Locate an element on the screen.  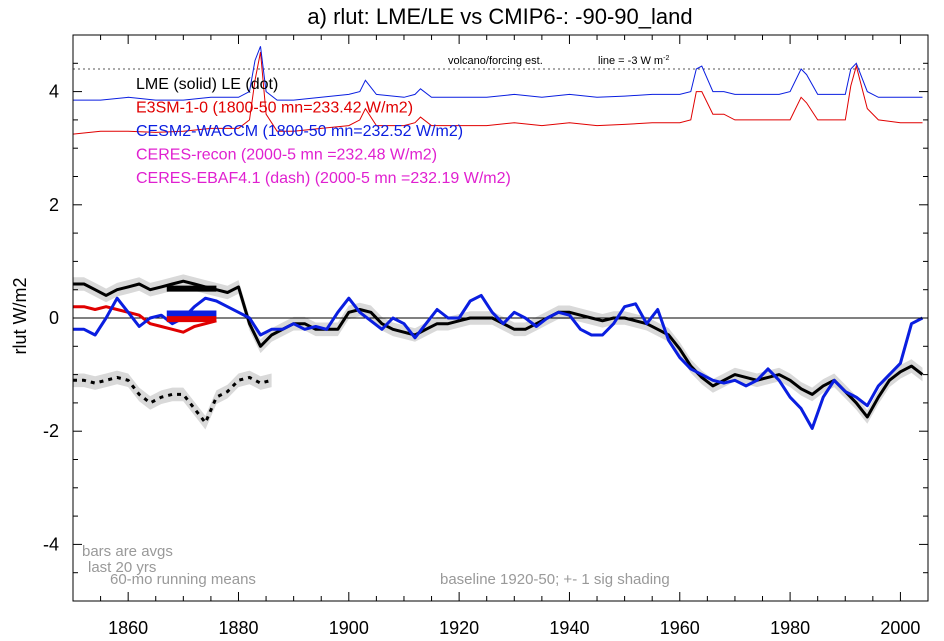
y-tick-label: -2 is located at coordinates (51, 431).